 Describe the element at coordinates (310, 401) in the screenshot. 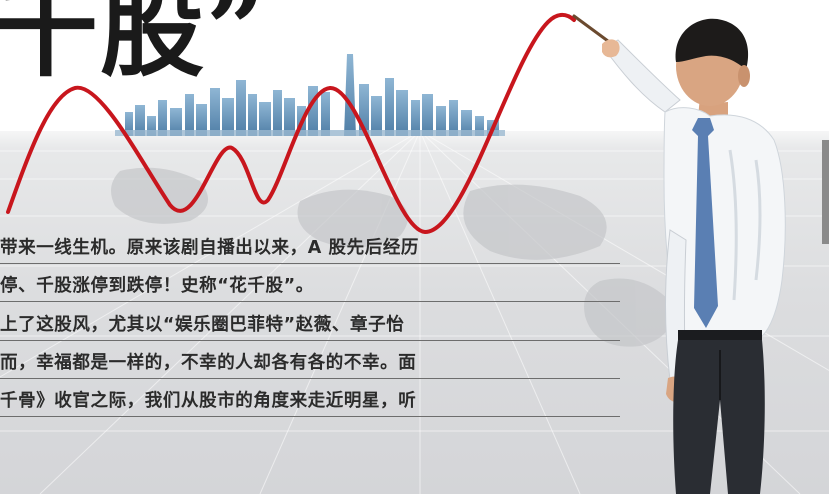

I see `body-line: 千骨》收官之际，我们从股市的角度来走近明星，听` at that location.